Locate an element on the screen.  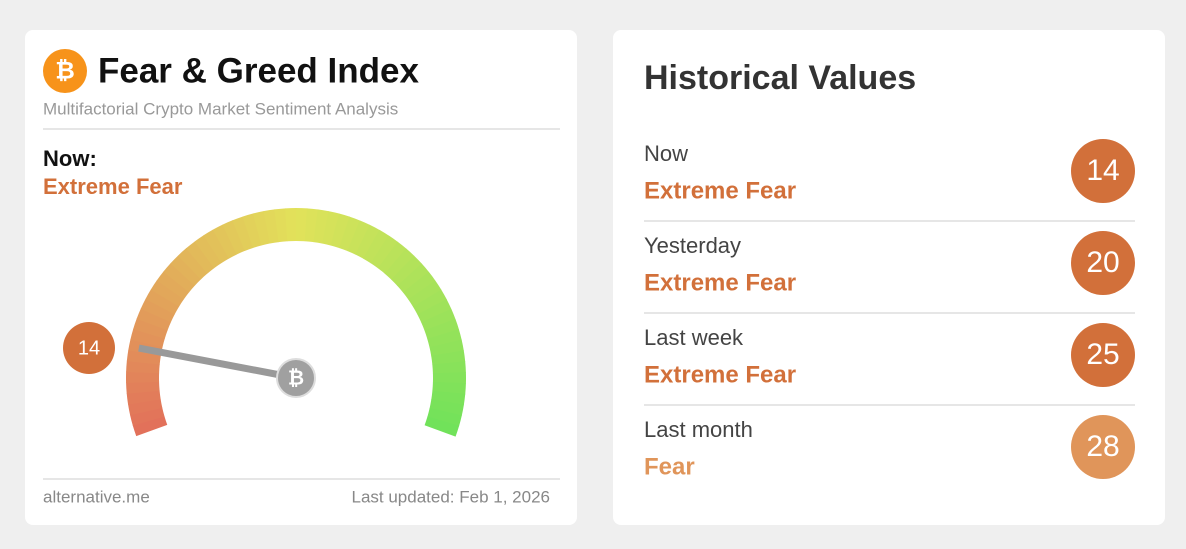
now-class: Extreme Fear is located at coordinates (113, 186).